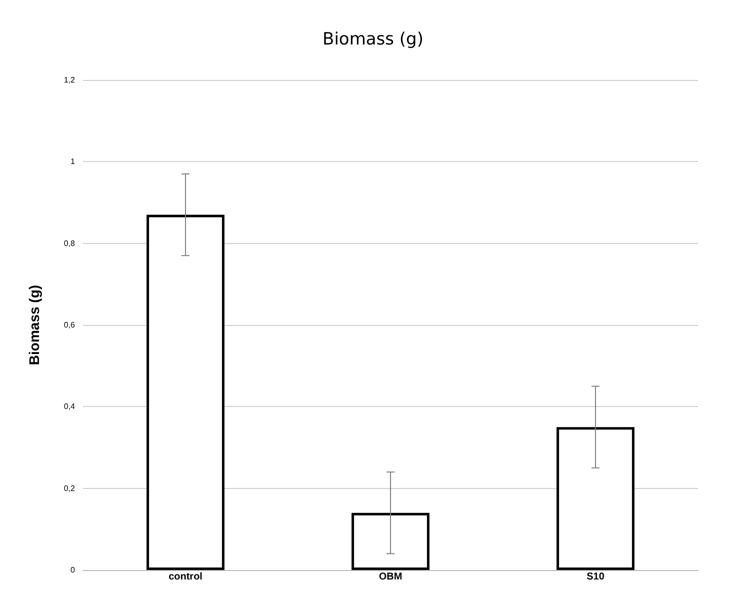  I want to click on y-tick-label: 1,2, so click(70, 80).